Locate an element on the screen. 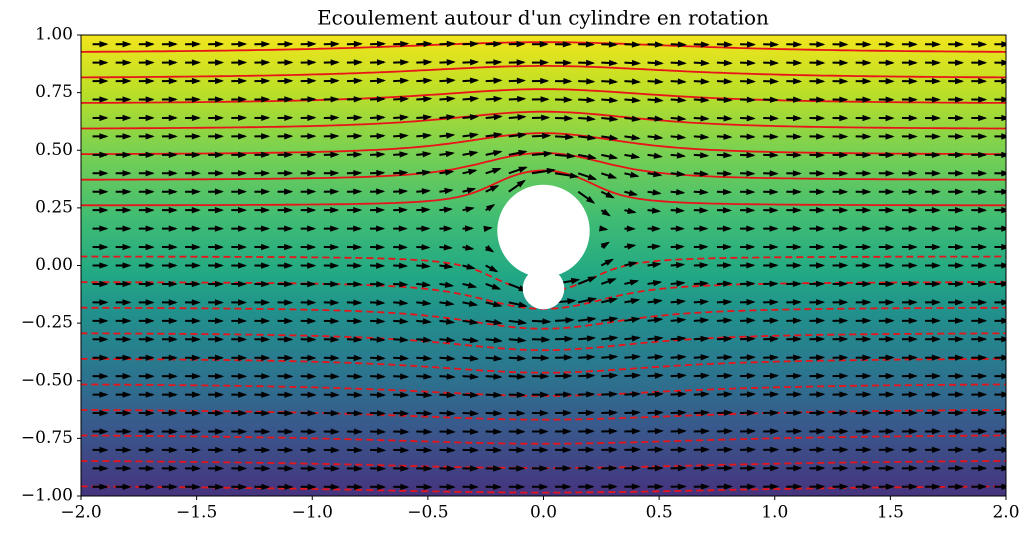 This screenshot has height=539, width=1031. cylinder is located at coordinates (543, 231).